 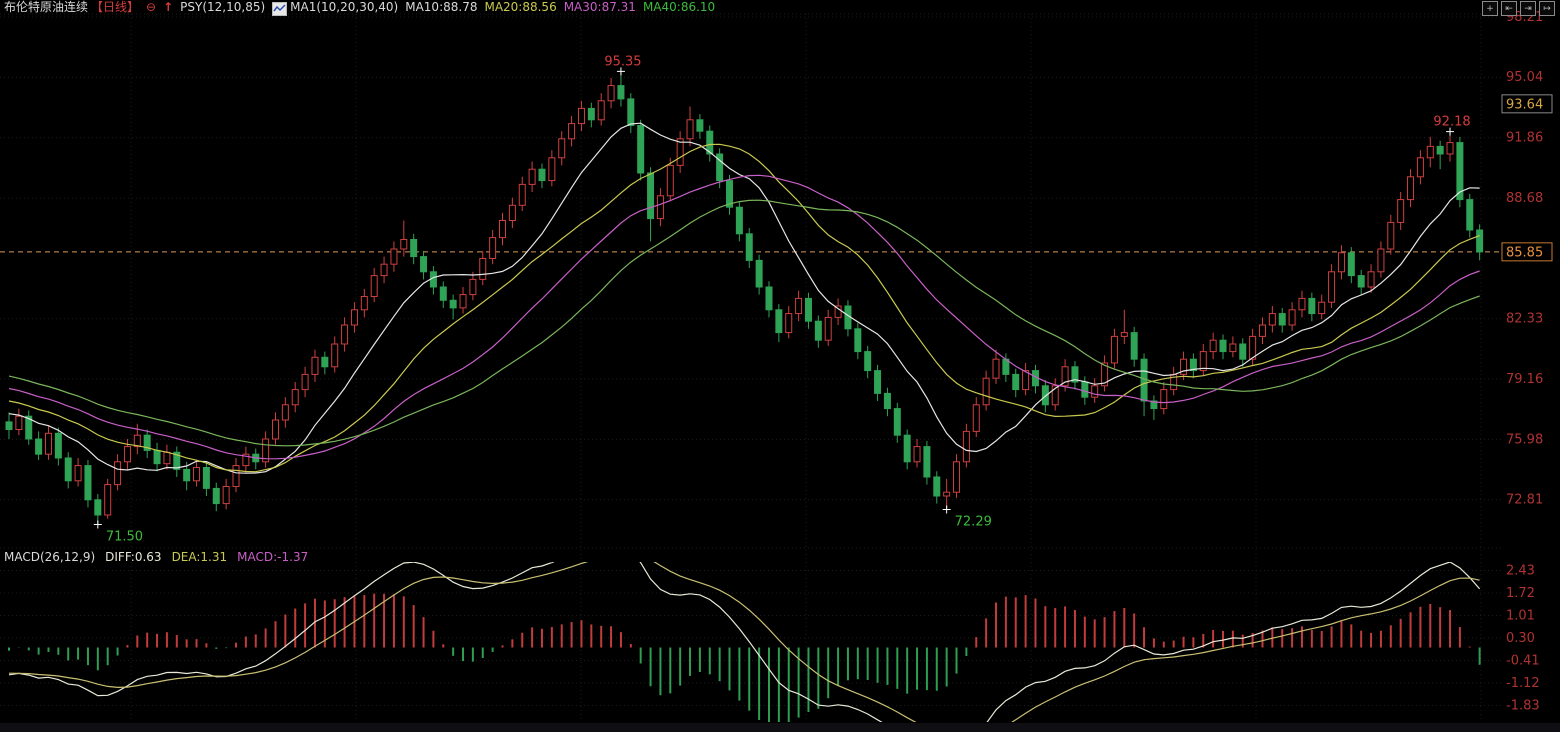 I want to click on price-tag-value: 85.85, so click(x=1524, y=252).